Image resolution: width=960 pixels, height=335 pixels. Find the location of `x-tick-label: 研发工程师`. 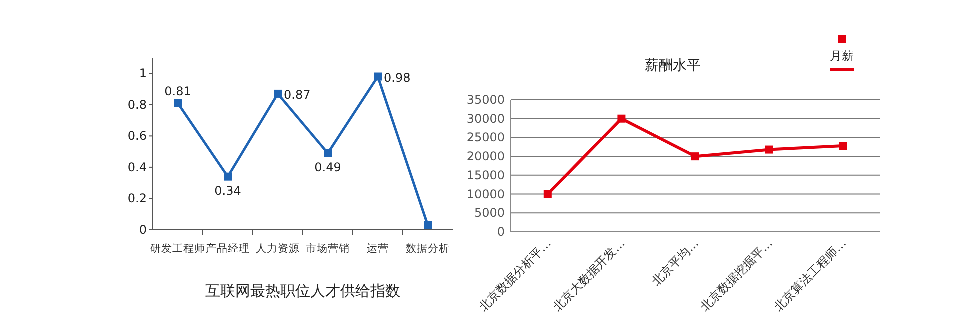

x-tick-label: 研发工程师 is located at coordinates (178, 249).